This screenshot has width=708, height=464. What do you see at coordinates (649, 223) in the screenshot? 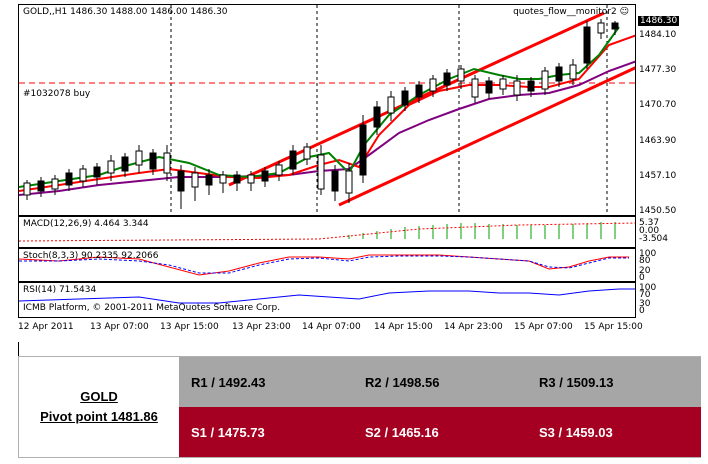
I see `macd-tick: 5.37` at bounding box center [649, 223].